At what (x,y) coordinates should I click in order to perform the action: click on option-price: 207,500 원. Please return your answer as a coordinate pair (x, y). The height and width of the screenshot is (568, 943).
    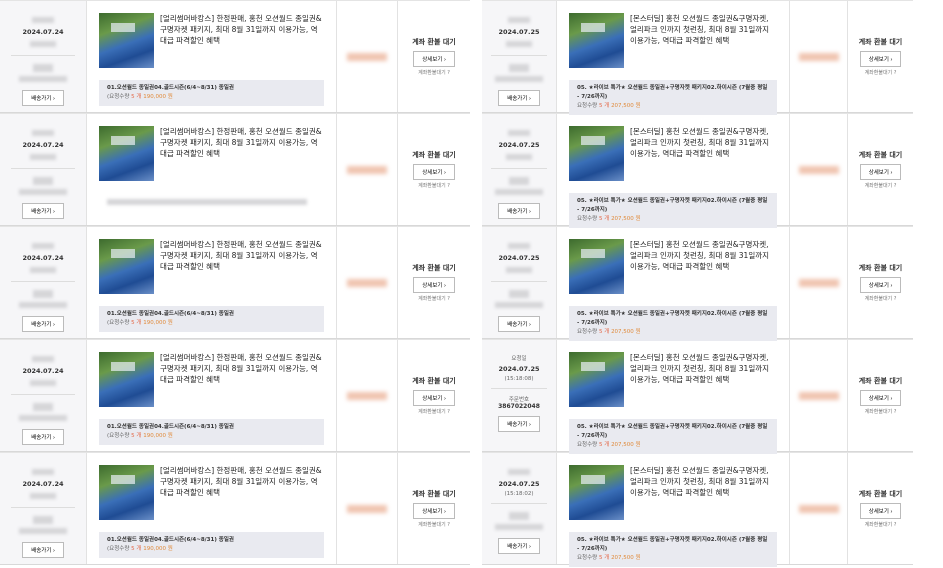
    Looking at the image, I should click on (626, 445).